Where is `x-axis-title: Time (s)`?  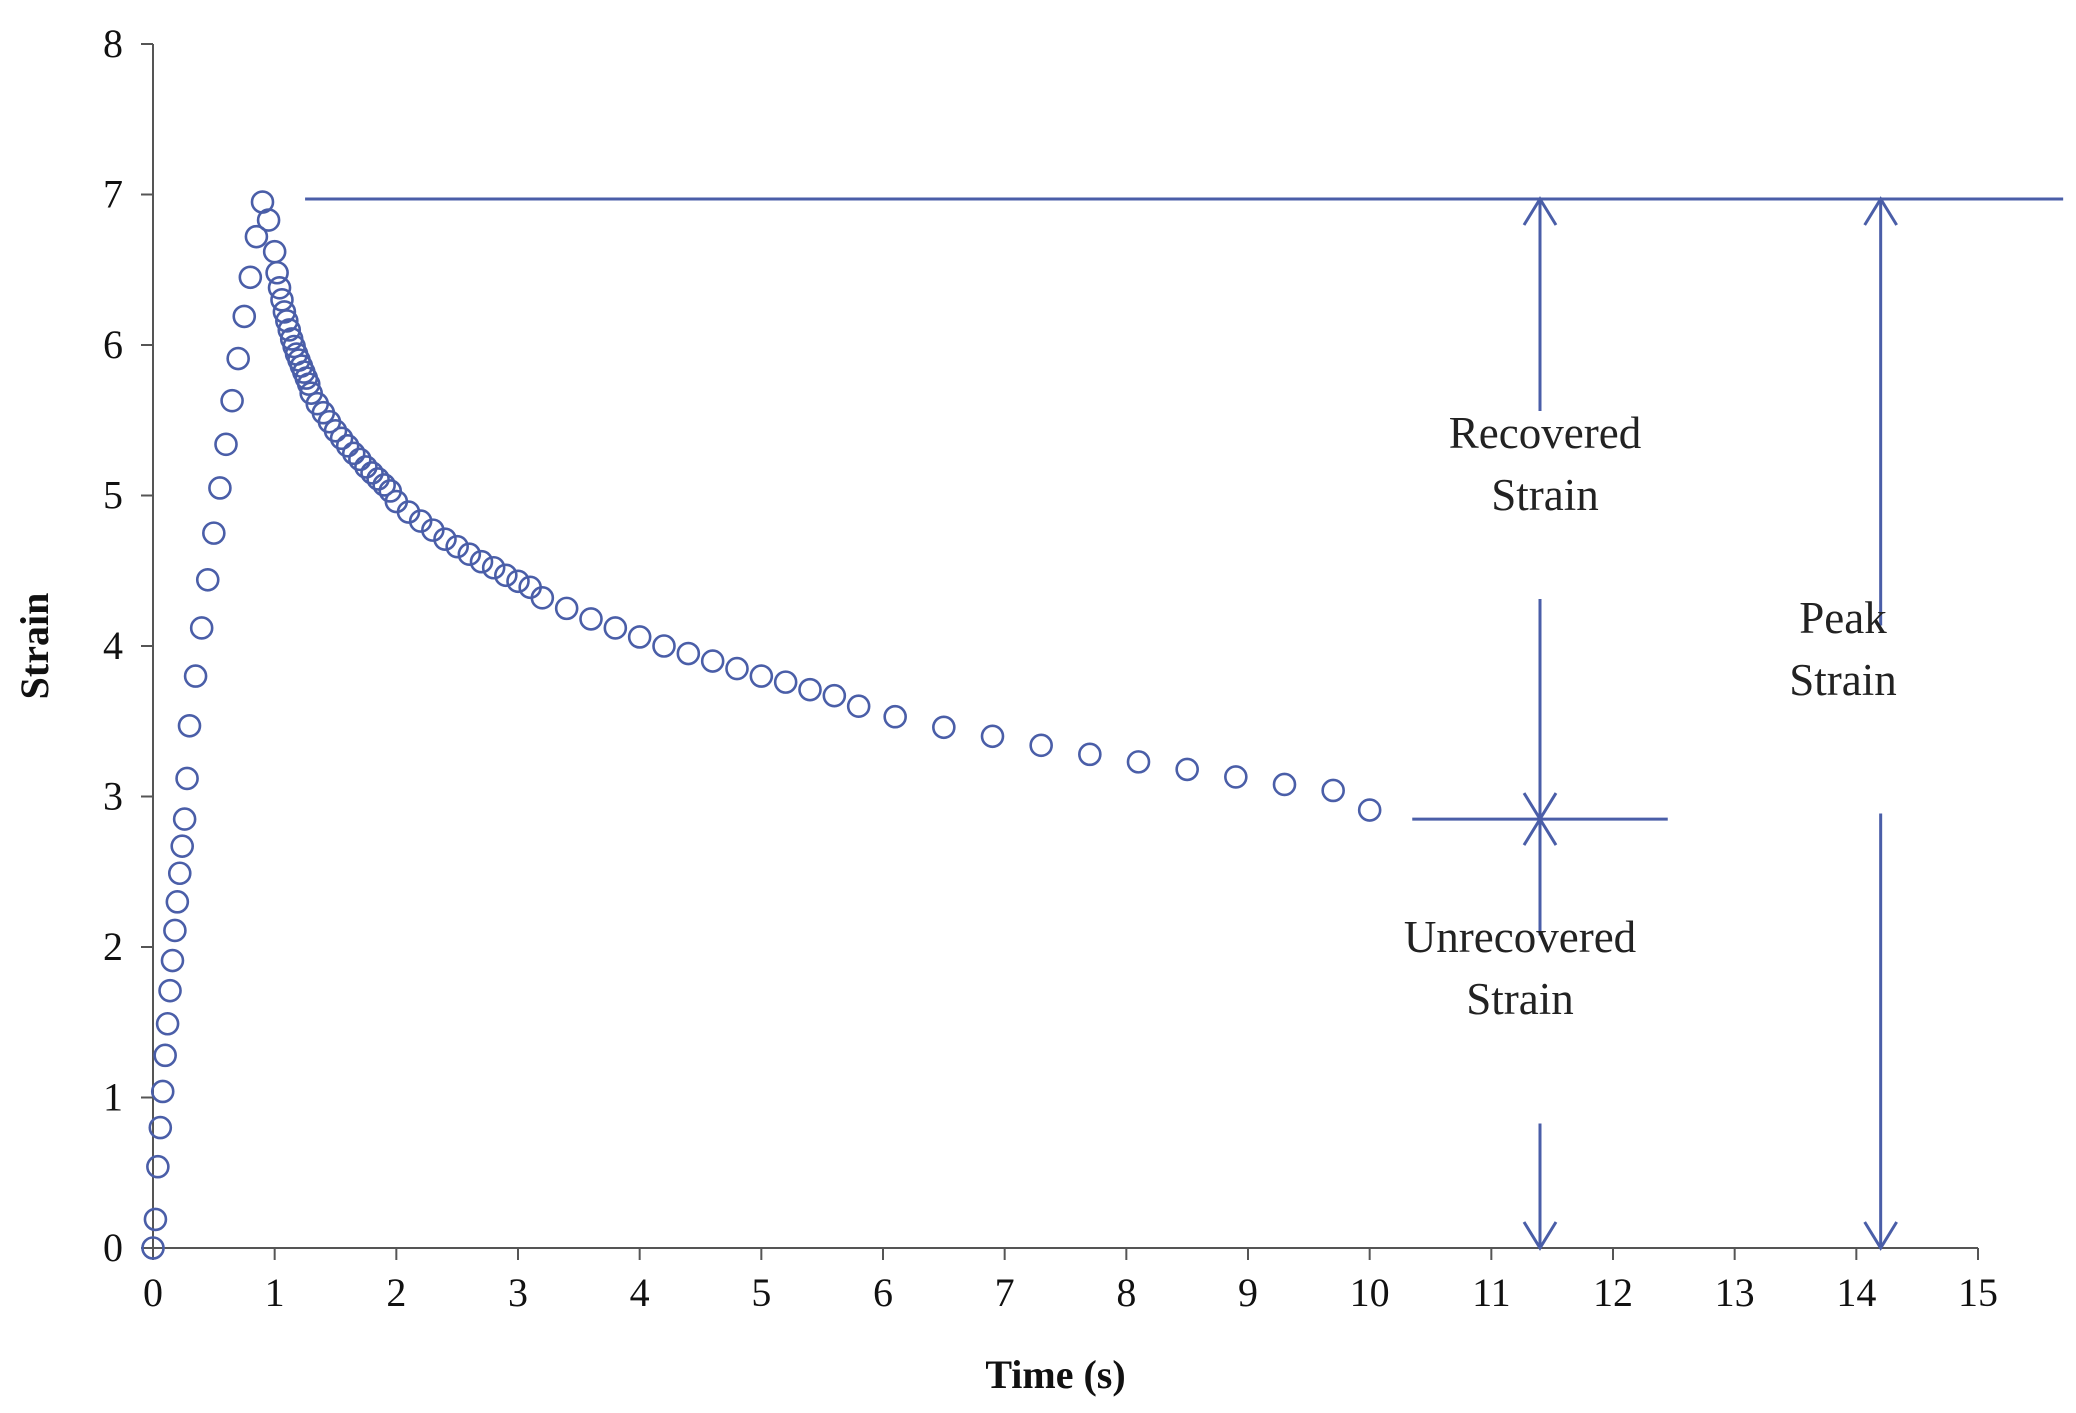
x-axis-title: Time (s) is located at coordinates (1055, 1374).